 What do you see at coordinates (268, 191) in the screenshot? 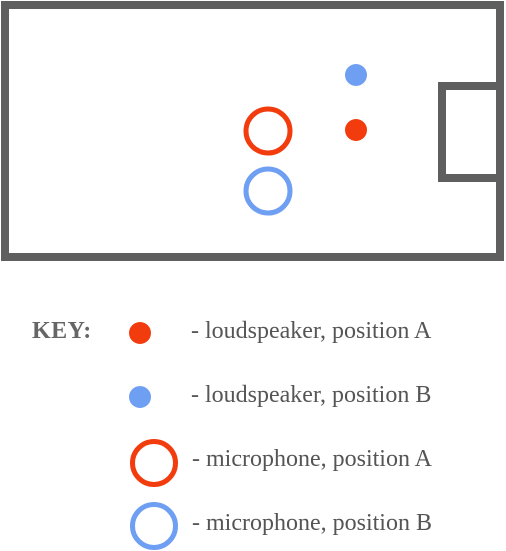
I see `microphone-position-b-marker` at bounding box center [268, 191].